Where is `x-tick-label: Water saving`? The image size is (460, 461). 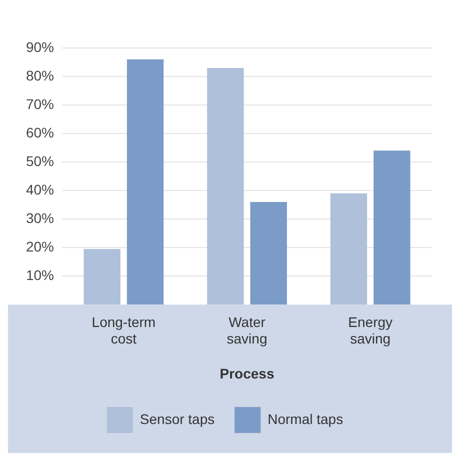
x-tick-label: Water saving is located at coordinates (247, 330).